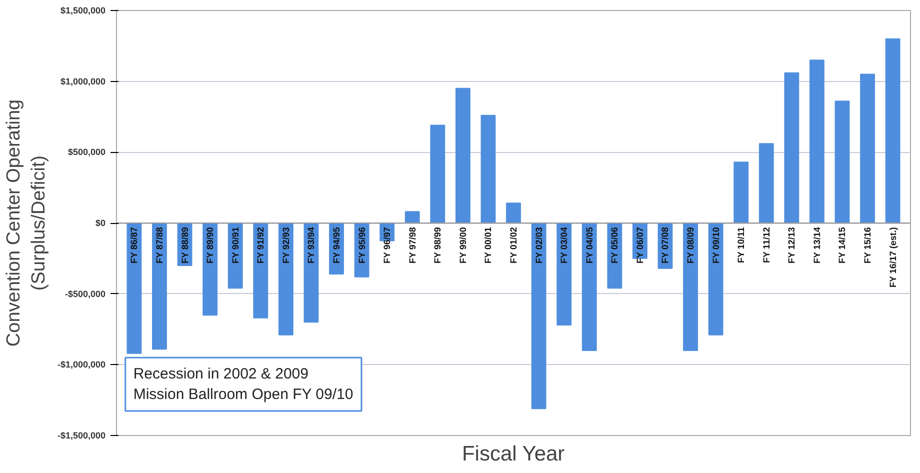 The height and width of the screenshot is (473, 920). I want to click on y-tick-label: $0, so click(100, 223).